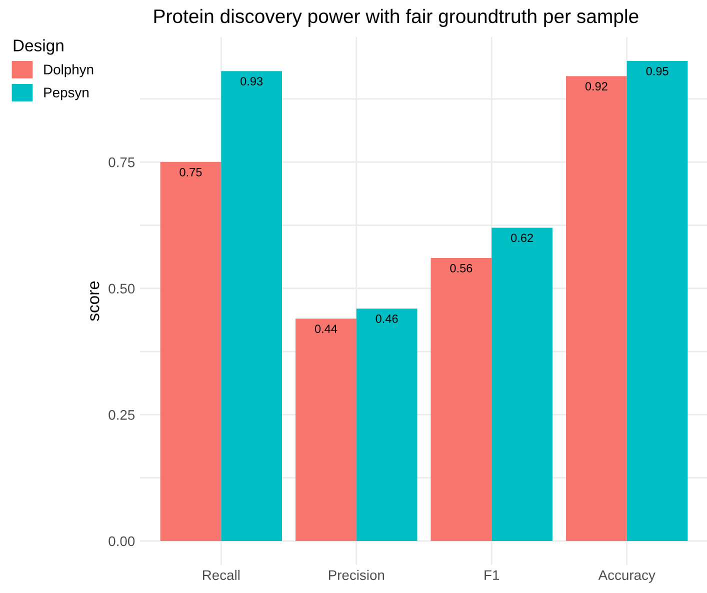 The image size is (707, 593). What do you see at coordinates (121, 415) in the screenshot?
I see `y-tick-label: 0.25` at bounding box center [121, 415].